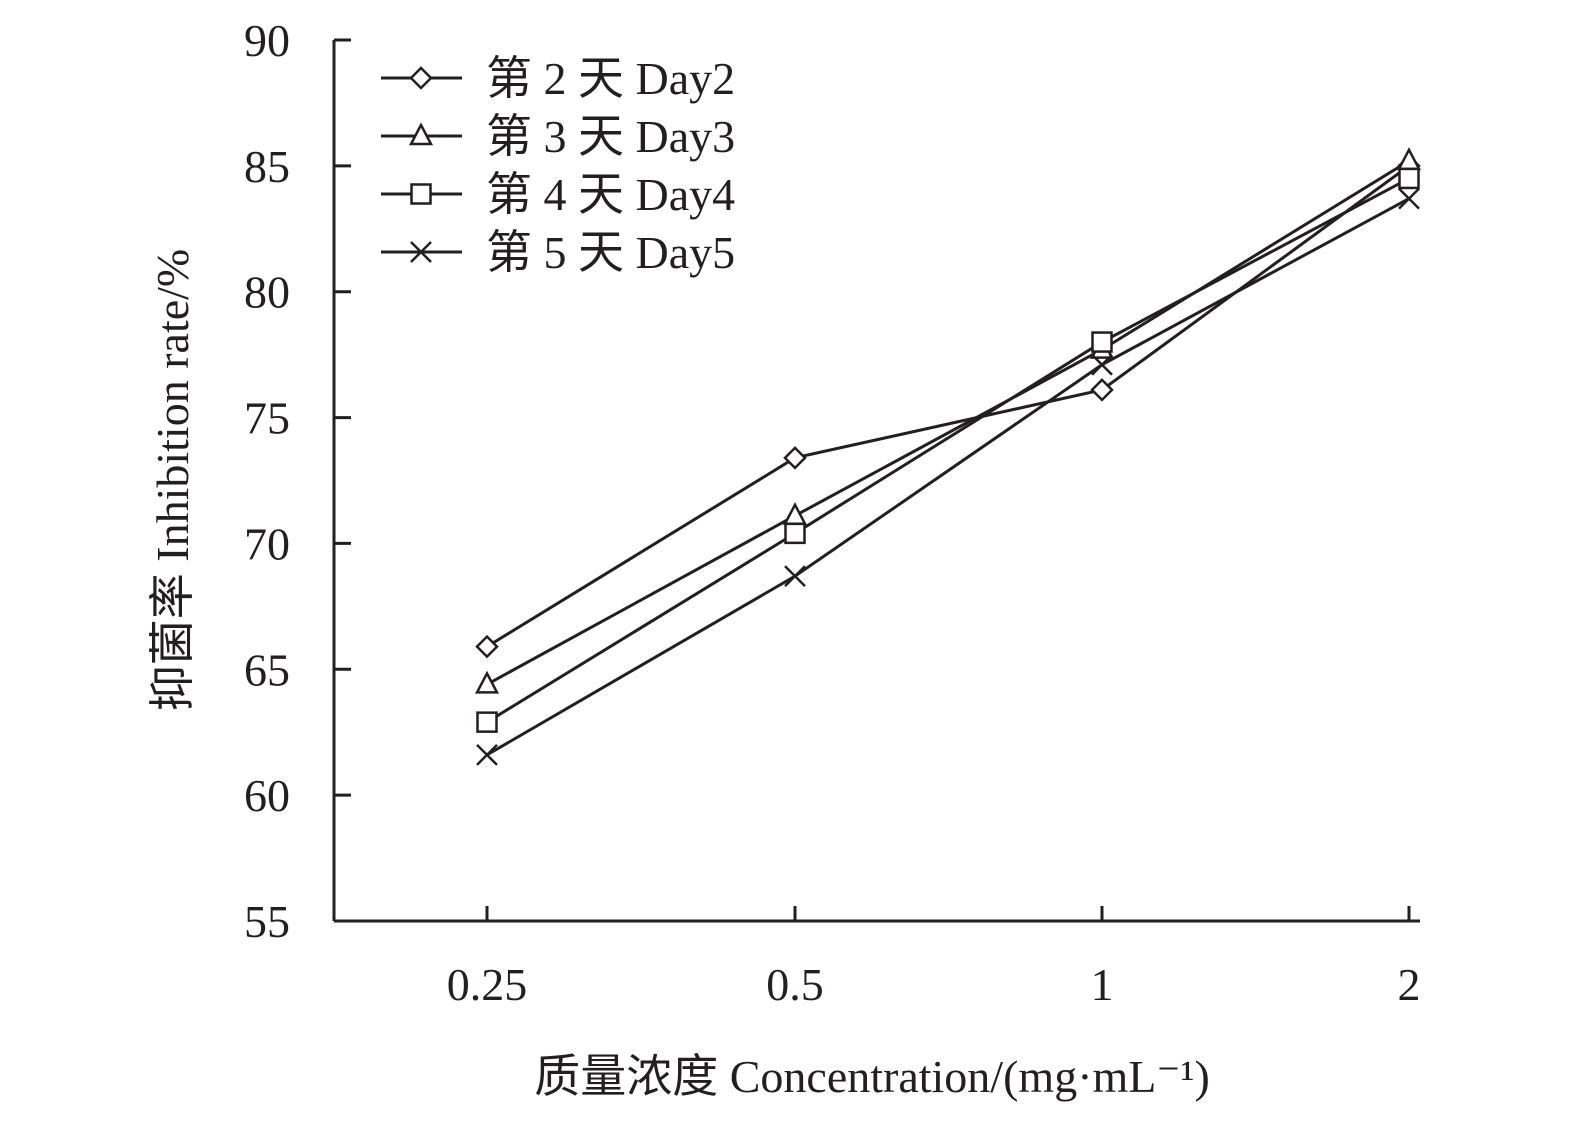  I want to click on legend-label: 第 3 天 Day3, so click(610, 136).